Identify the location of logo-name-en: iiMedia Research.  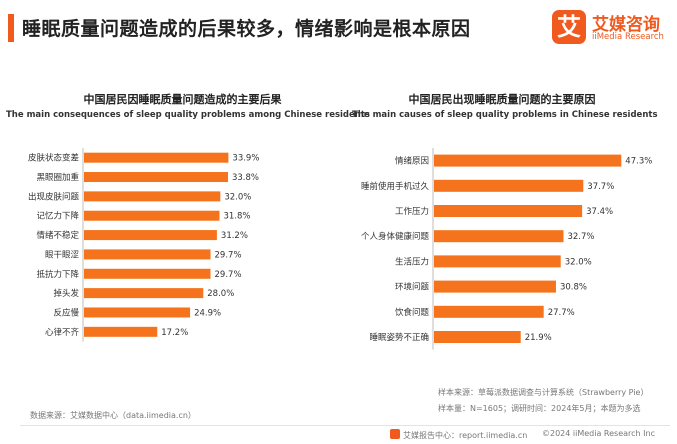
(628, 37).